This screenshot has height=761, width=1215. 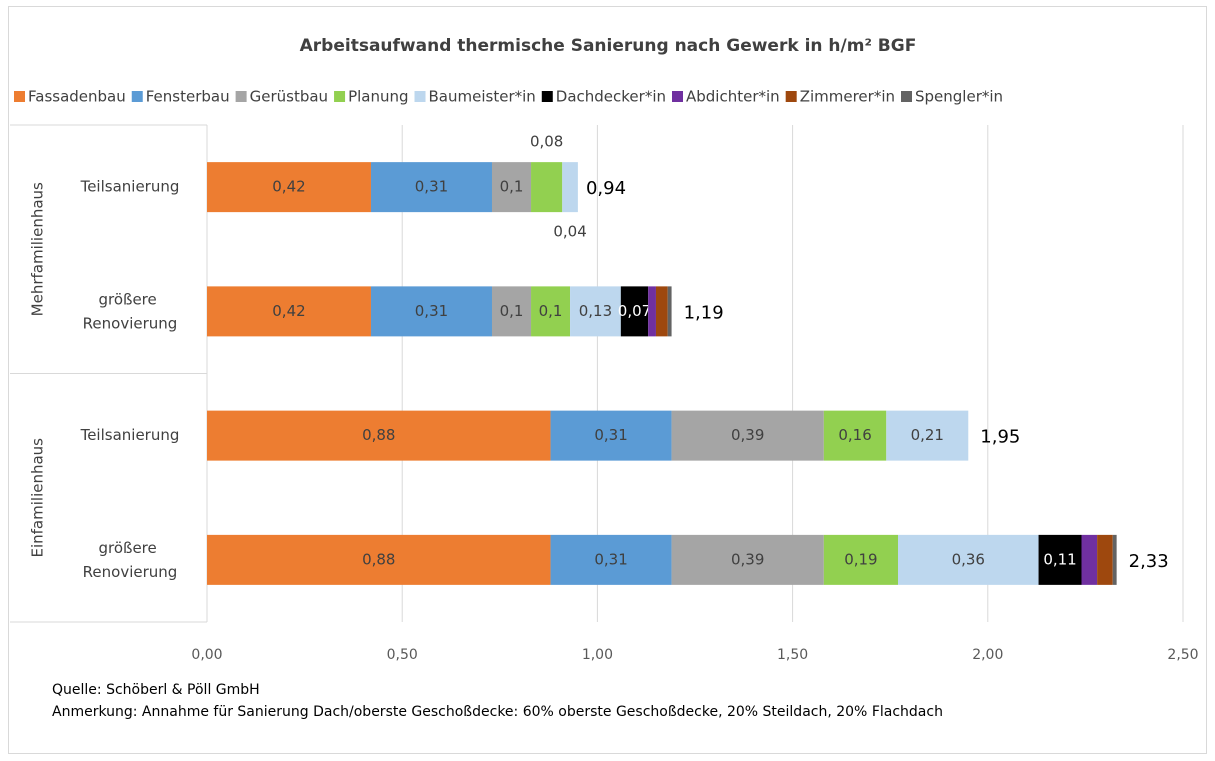 What do you see at coordinates (402, 655) in the screenshot?
I see `x-tick-label: 0,50` at bounding box center [402, 655].